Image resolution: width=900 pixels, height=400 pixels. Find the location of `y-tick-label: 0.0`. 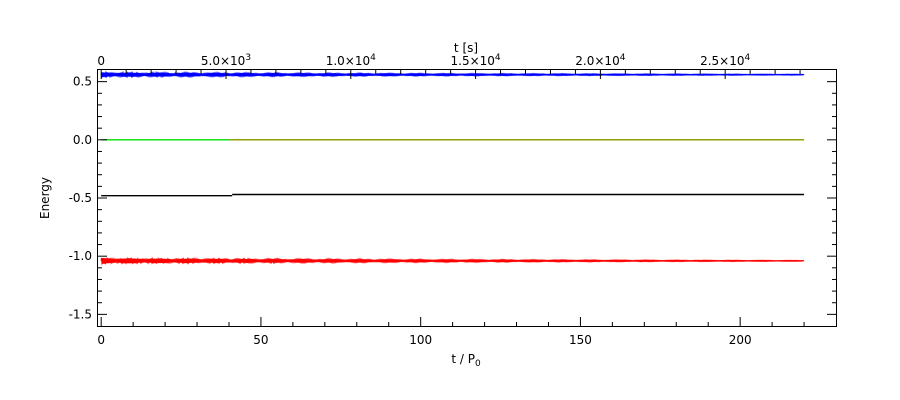

y-tick-label: 0.0 is located at coordinates (82, 140).